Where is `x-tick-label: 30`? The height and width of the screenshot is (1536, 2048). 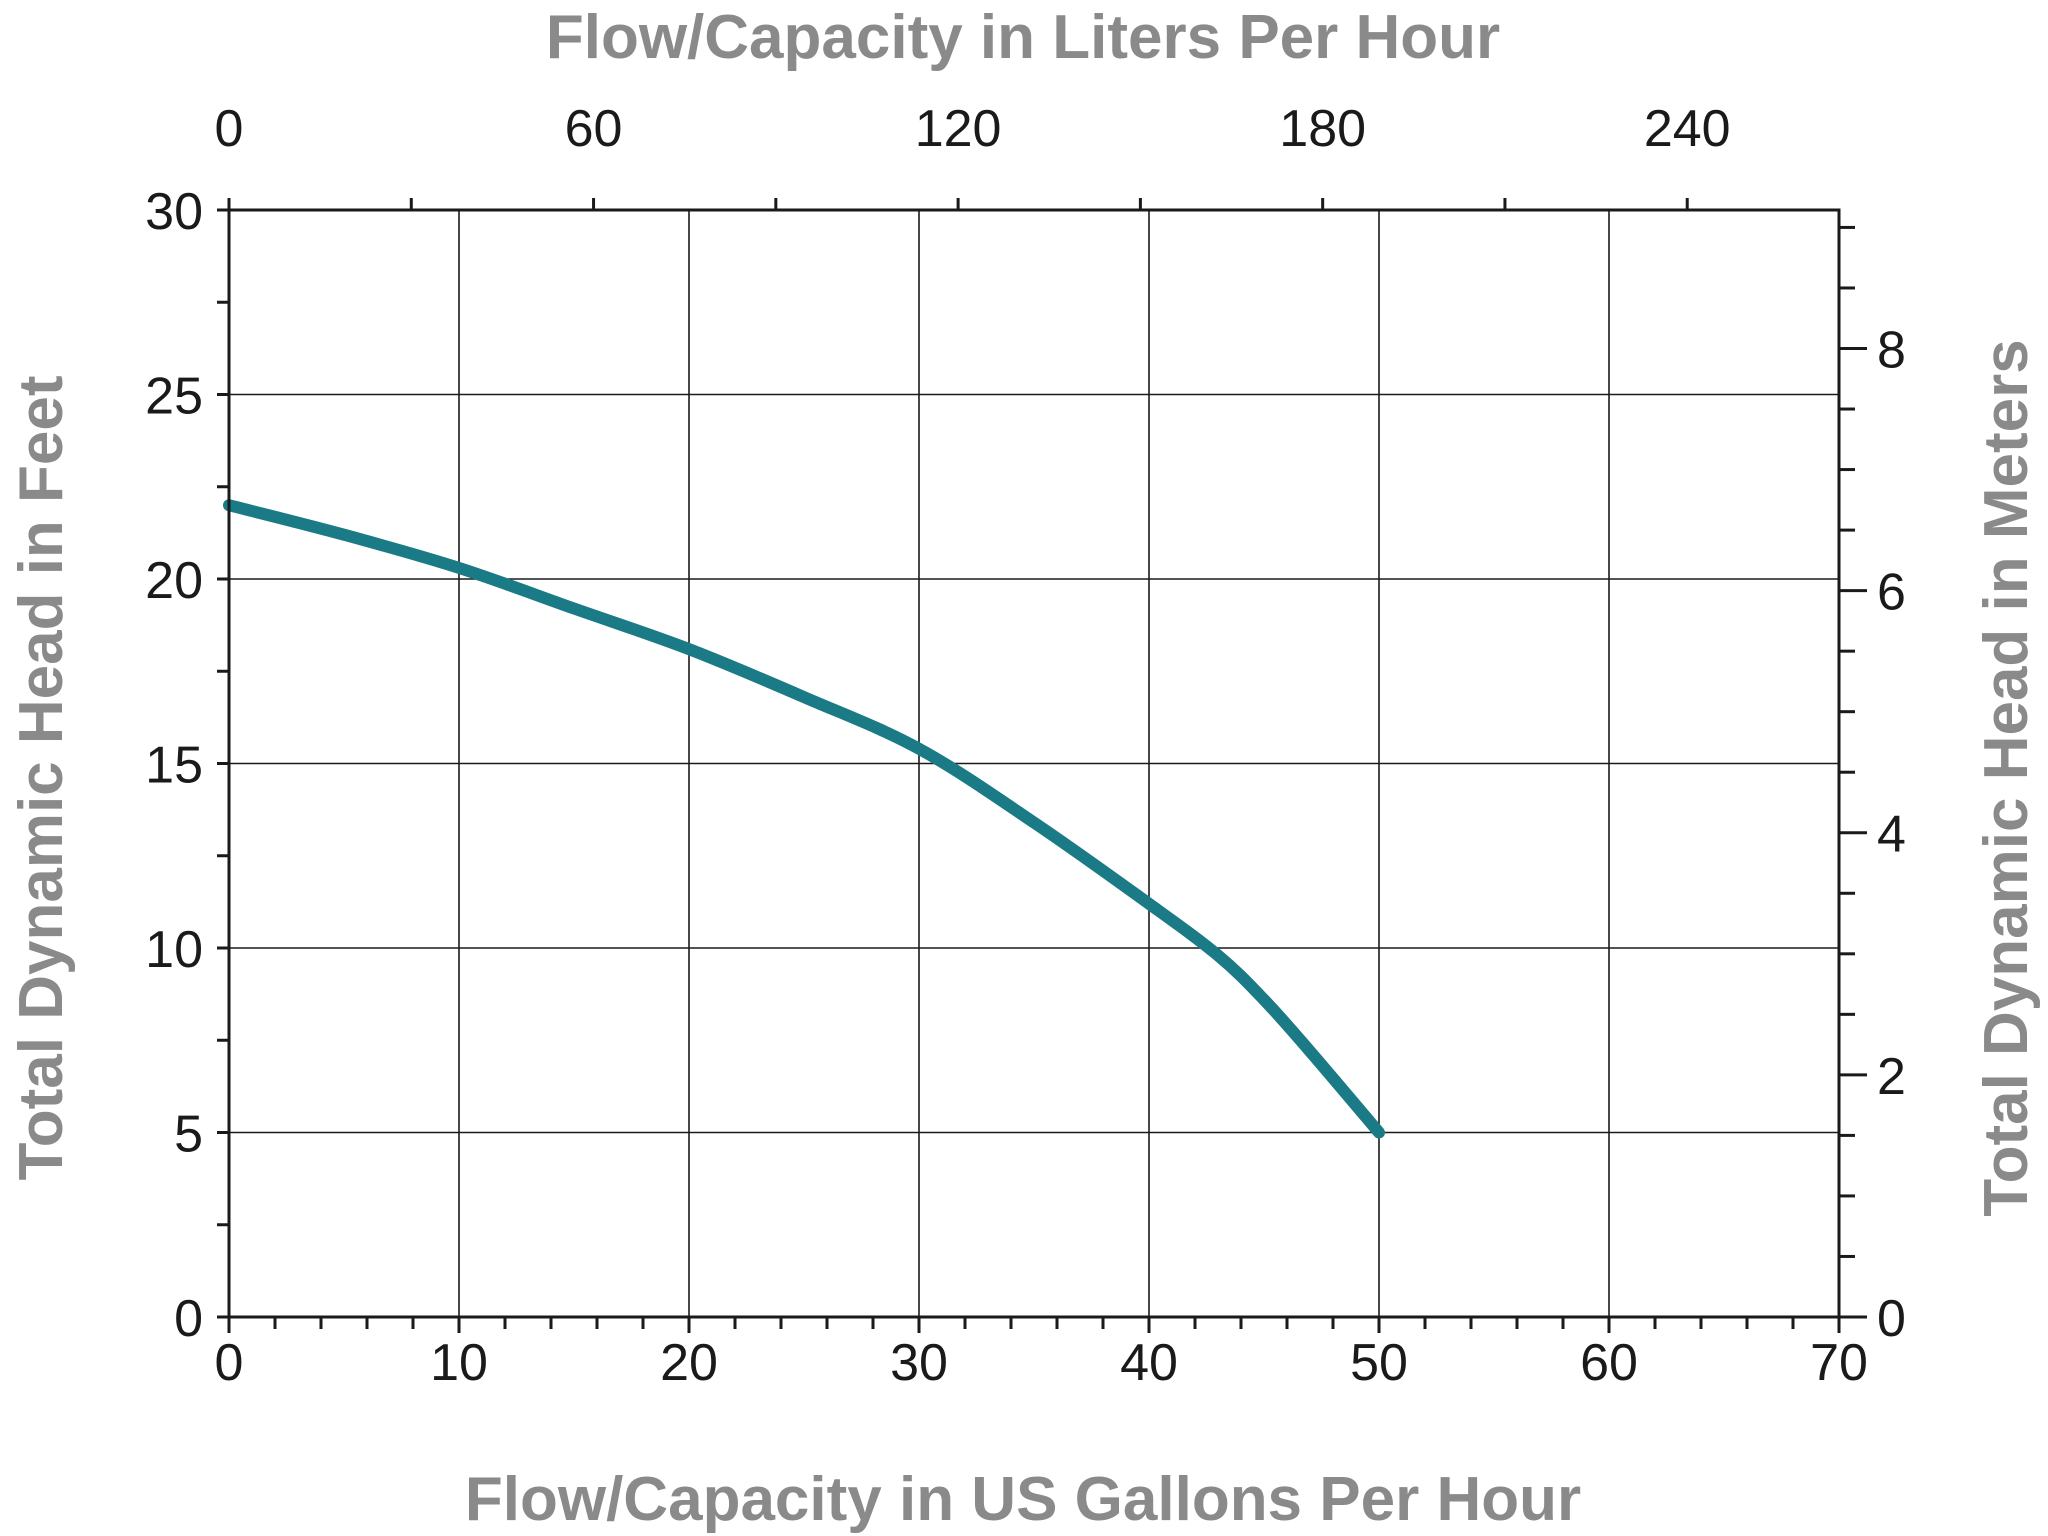
x-tick-label: 30 is located at coordinates (919, 1363).